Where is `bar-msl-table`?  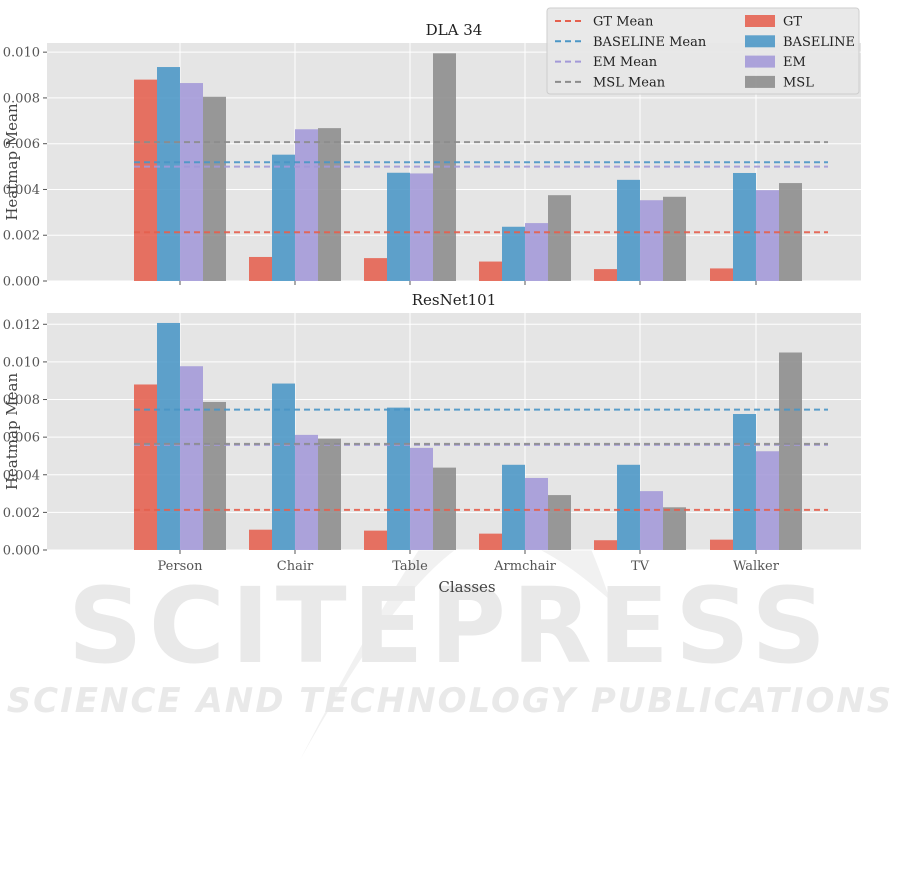
bar-msl-table is located at coordinates (444, 508).